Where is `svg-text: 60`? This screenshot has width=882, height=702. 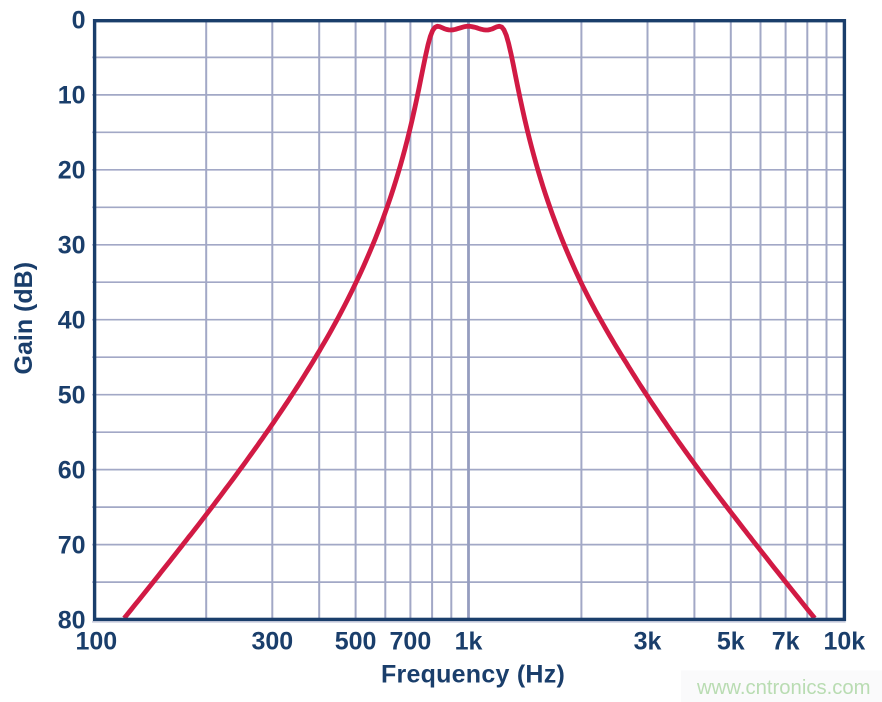 svg-text: 60 is located at coordinates (72, 470).